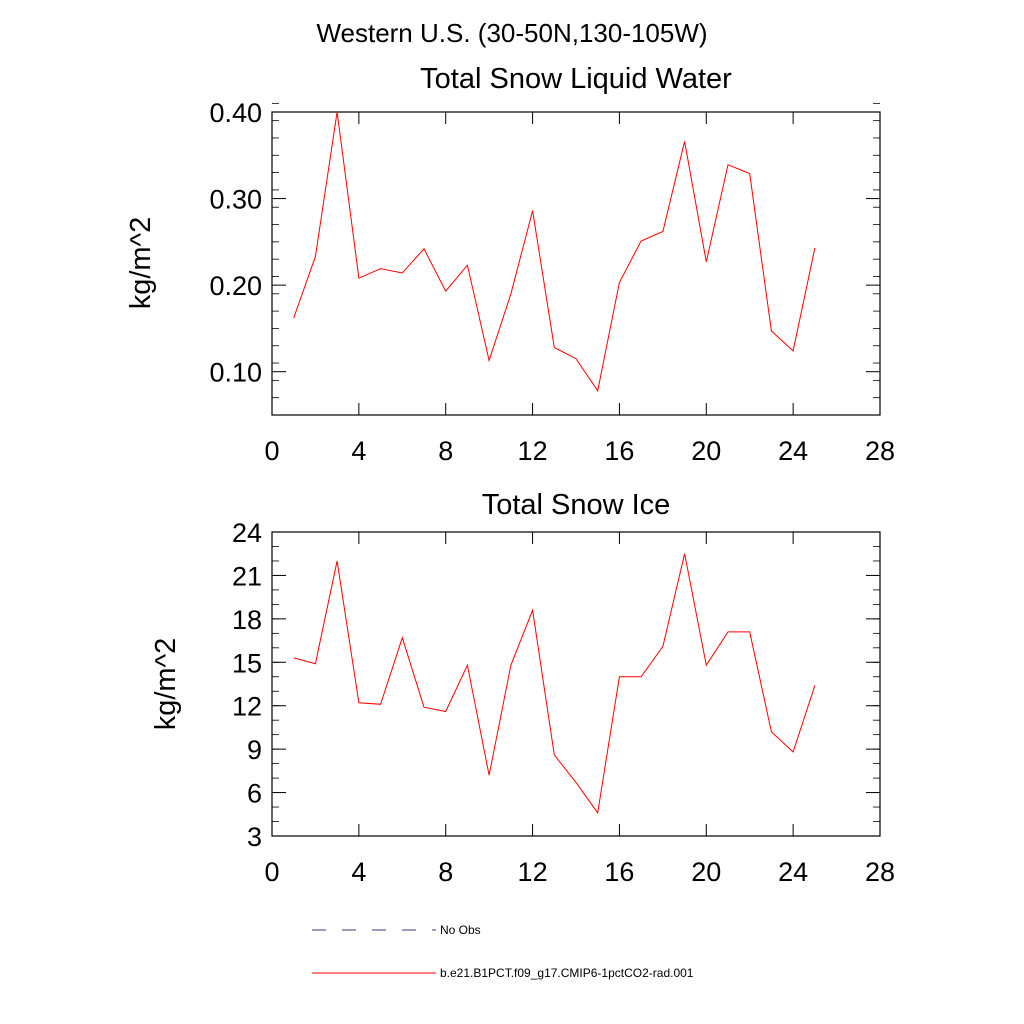  What do you see at coordinates (235, 286) in the screenshot?
I see `y-tick-label: 0.20` at bounding box center [235, 286].